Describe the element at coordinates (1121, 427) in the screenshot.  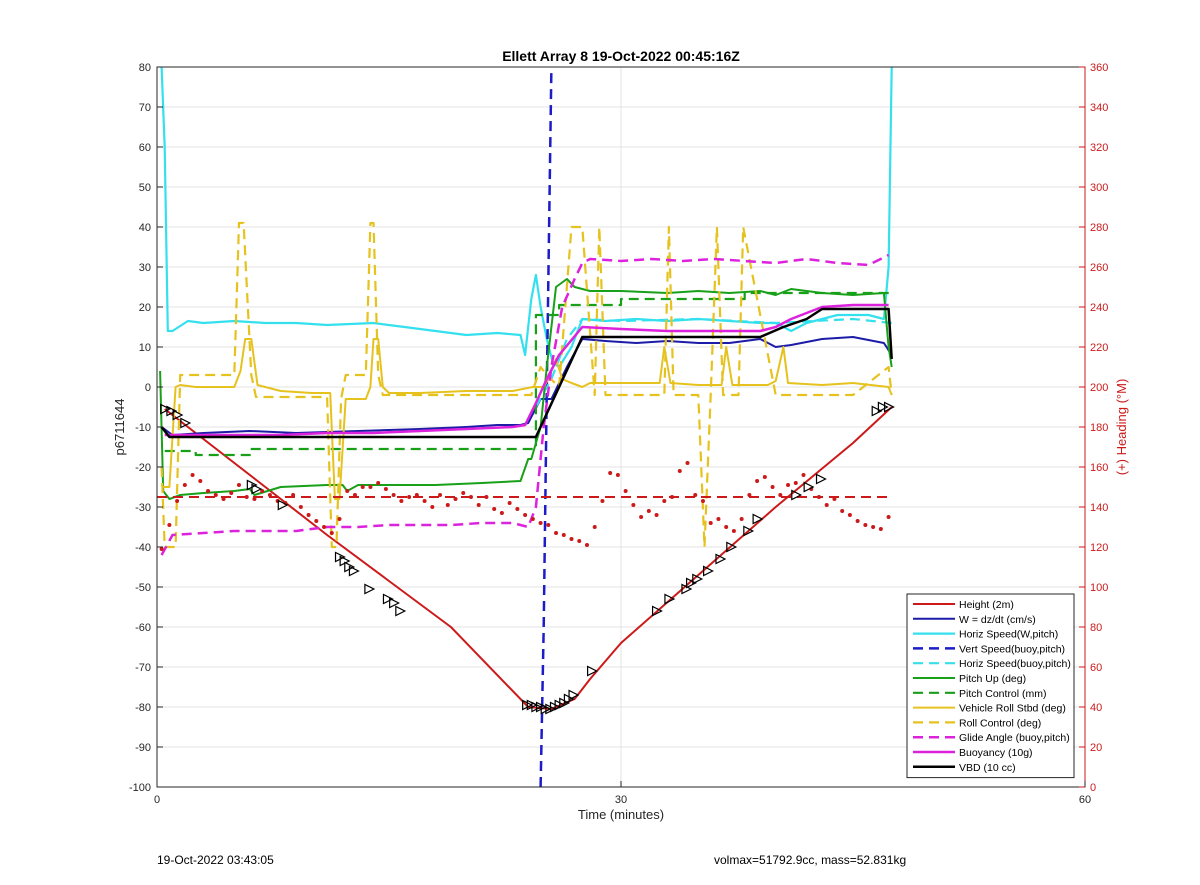
I see `y2-axis-label: (+) Heading (°M)` at that location.